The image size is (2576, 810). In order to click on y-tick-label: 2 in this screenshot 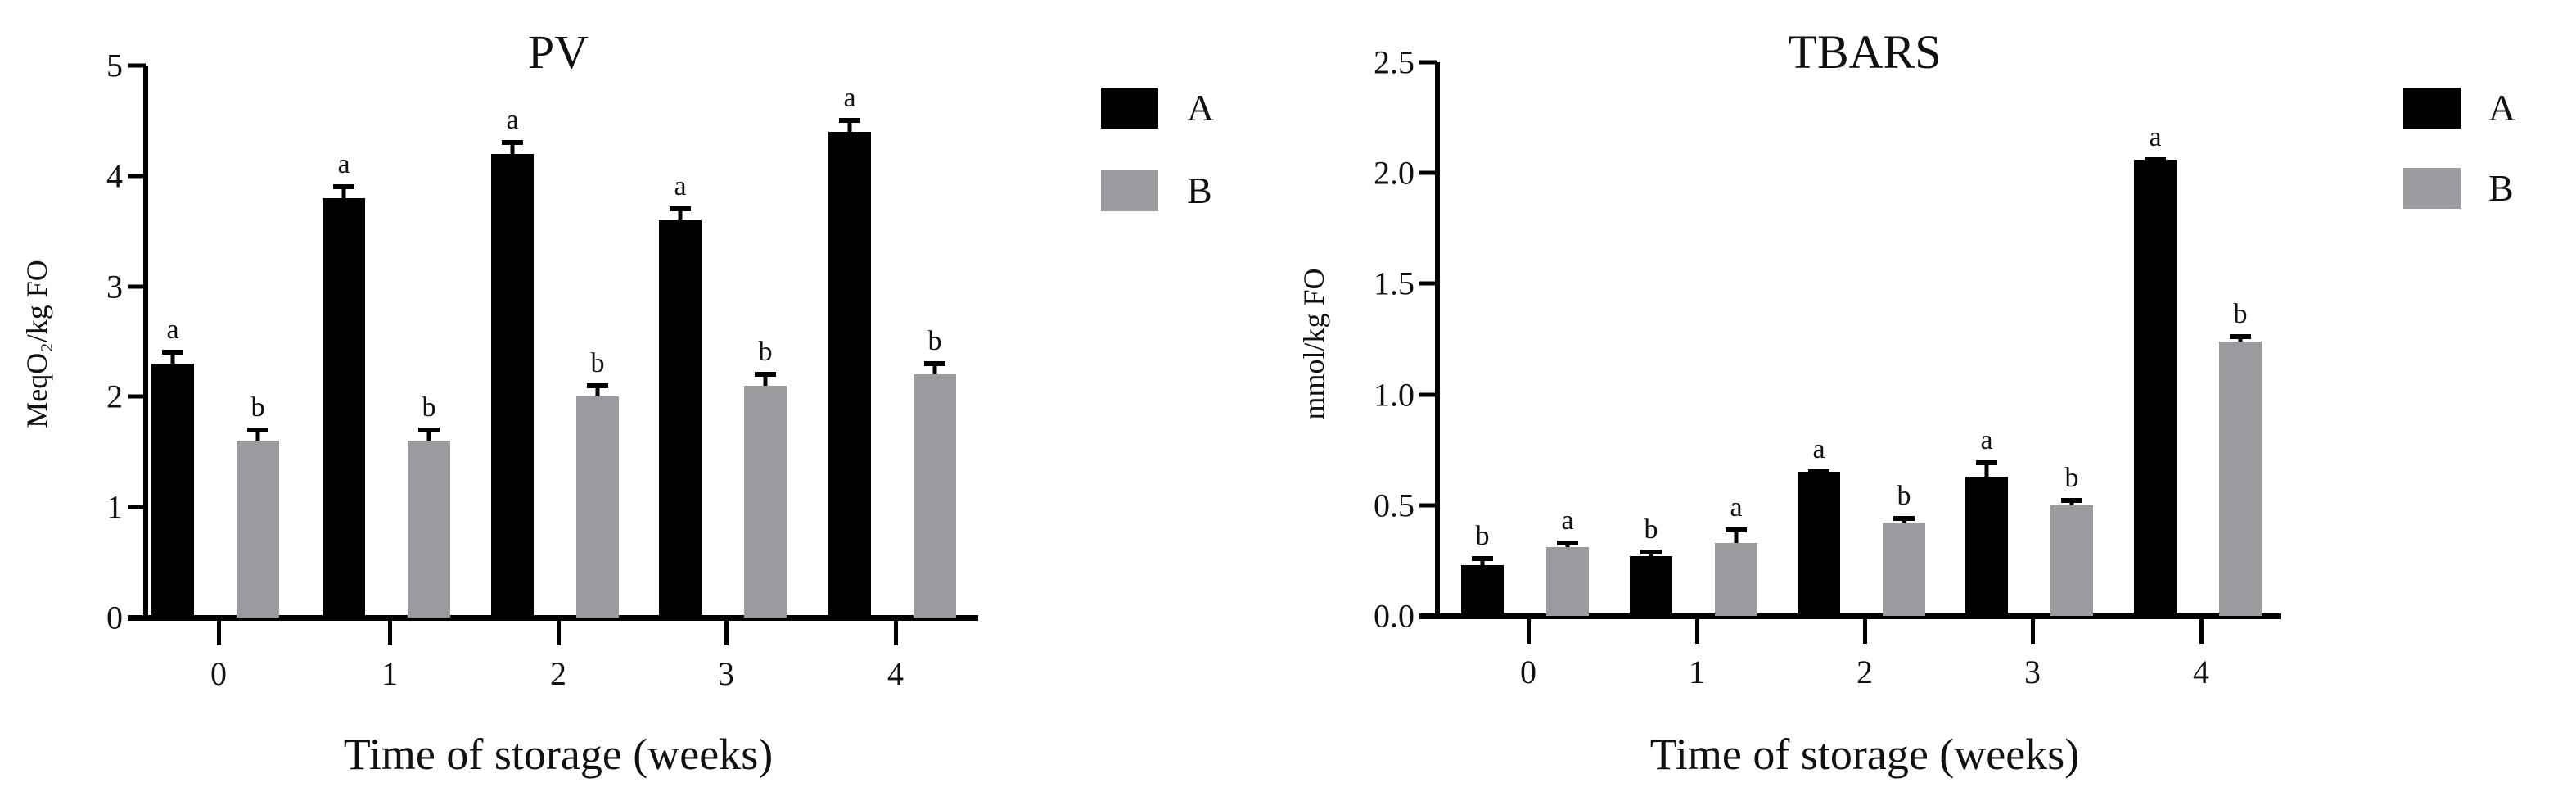, I will do `click(114, 397)`.